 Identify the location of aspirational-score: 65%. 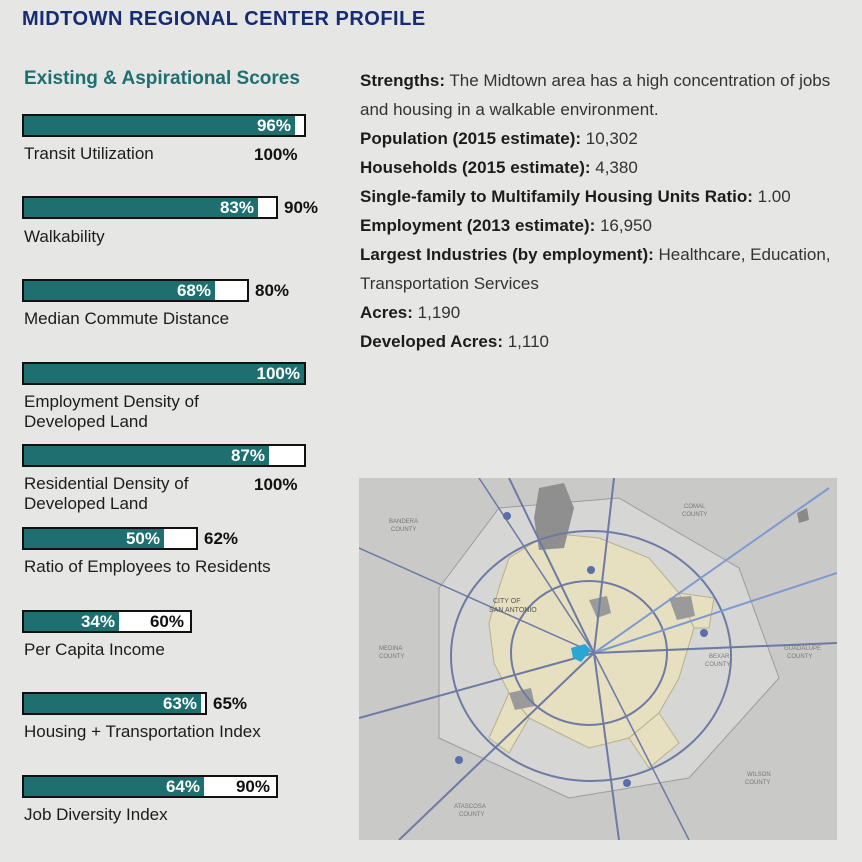
(230, 703).